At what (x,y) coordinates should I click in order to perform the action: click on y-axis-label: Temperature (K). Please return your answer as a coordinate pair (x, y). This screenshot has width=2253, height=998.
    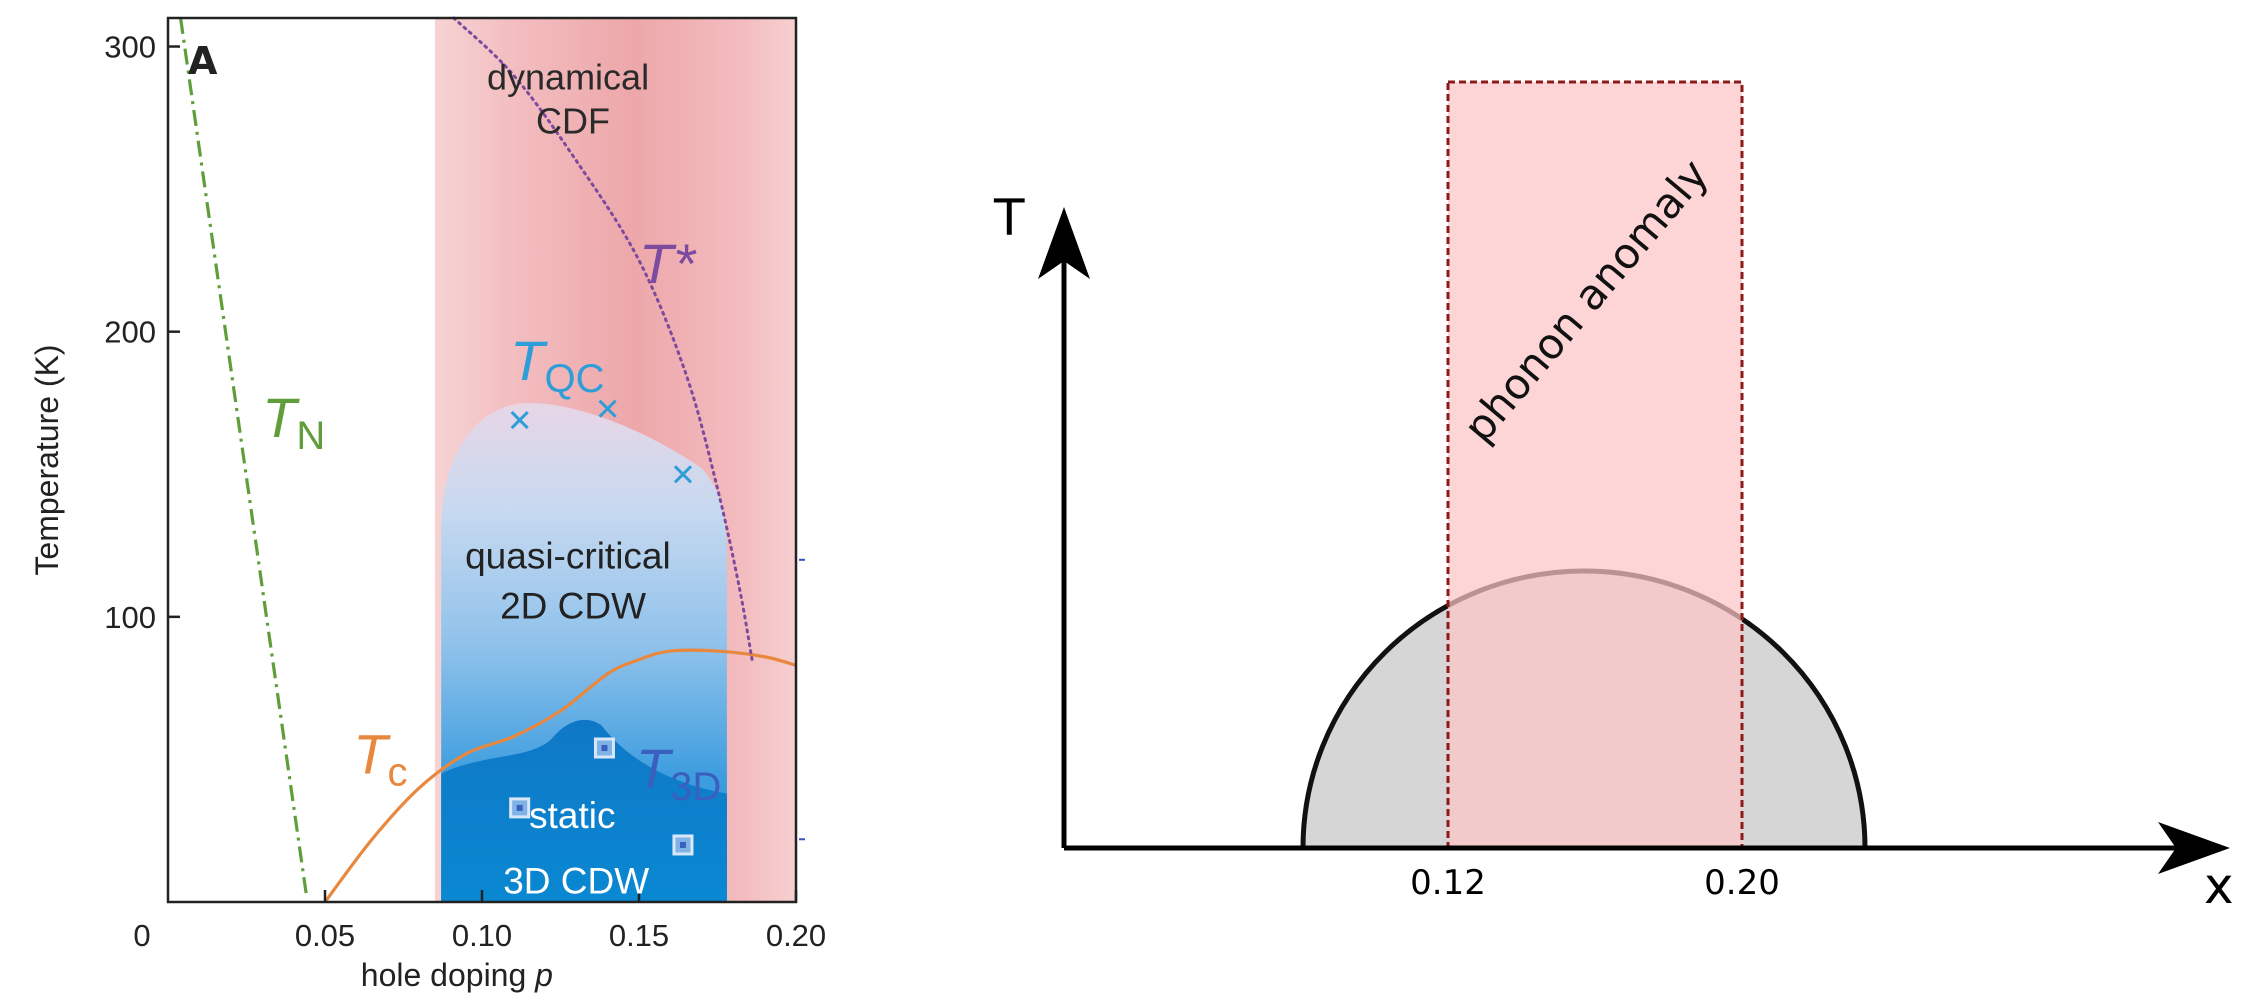
    Looking at the image, I should click on (47, 459).